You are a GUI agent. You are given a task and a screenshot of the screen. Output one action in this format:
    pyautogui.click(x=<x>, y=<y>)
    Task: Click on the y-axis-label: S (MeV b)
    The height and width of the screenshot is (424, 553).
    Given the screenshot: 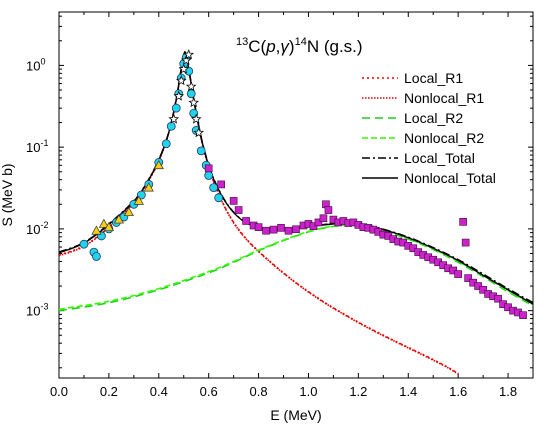 What is the action you would take?
    pyautogui.click(x=7, y=194)
    